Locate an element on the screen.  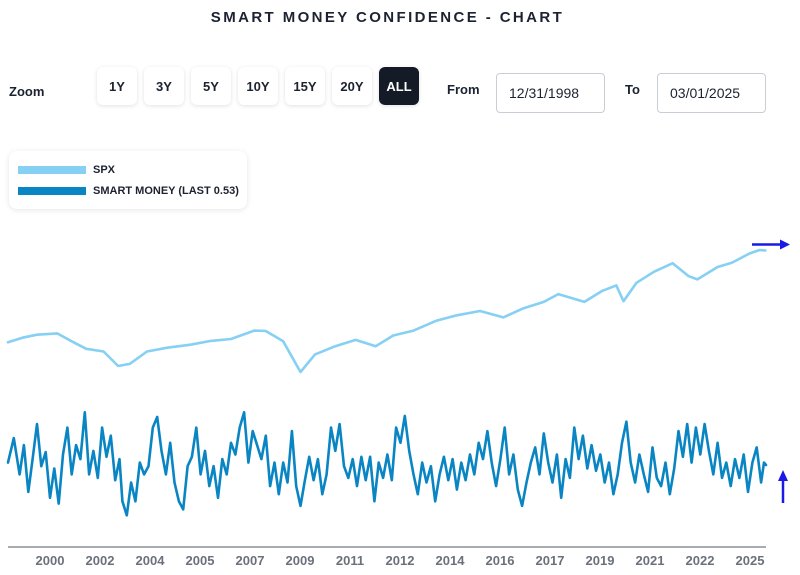
x-tick-label-2009: 2009 is located at coordinates (300, 560).